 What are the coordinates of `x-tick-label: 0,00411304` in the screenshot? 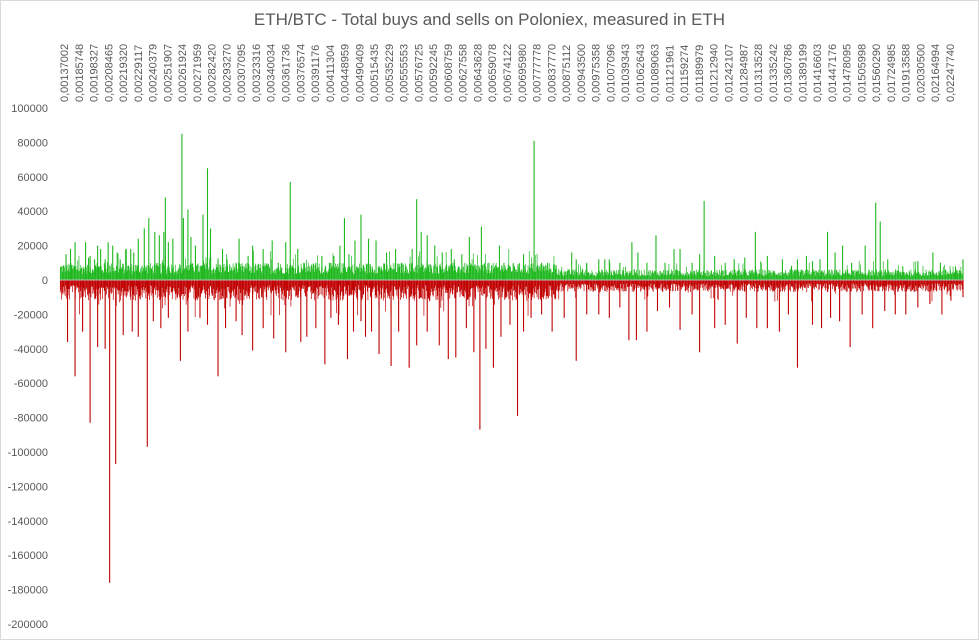 It's located at (331, 73).